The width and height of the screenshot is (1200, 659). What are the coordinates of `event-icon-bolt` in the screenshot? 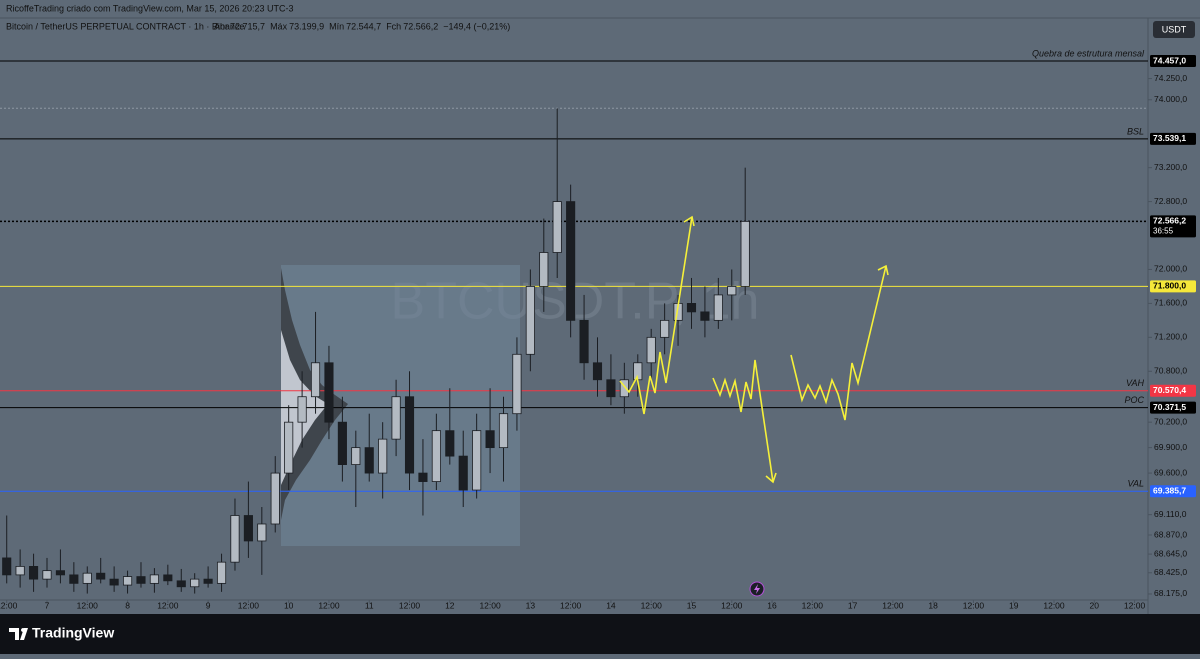 It's located at (757, 589).